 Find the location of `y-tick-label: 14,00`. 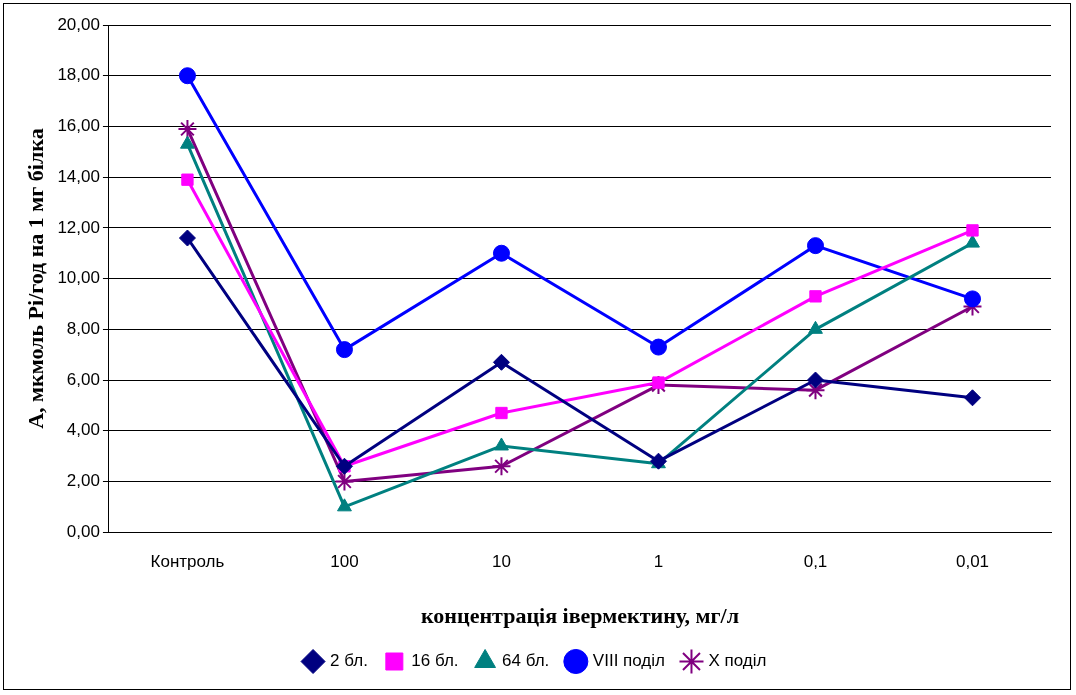

y-tick-label: 14,00 is located at coordinates (78, 176).